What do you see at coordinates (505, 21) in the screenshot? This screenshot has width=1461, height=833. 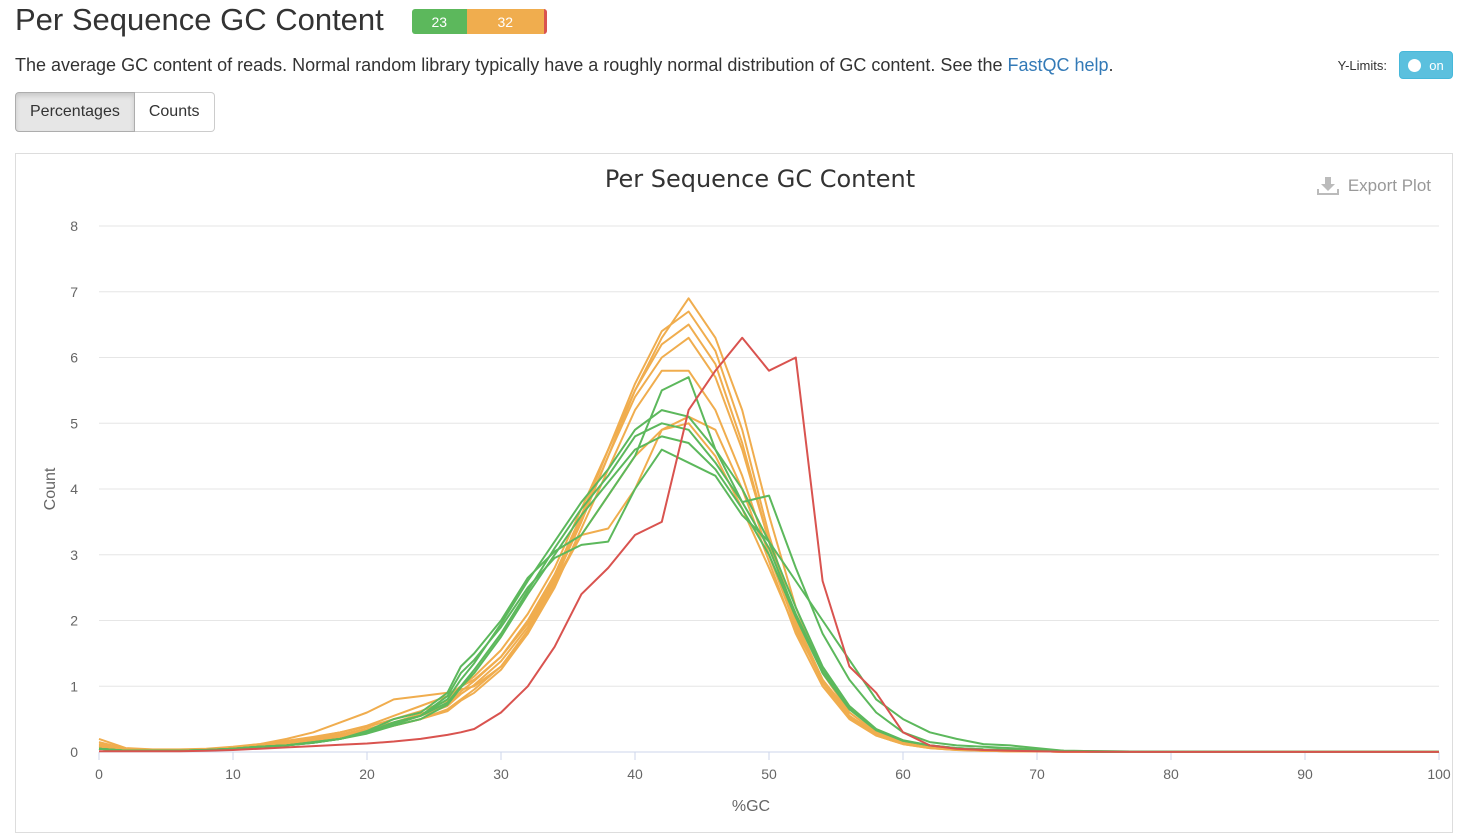 I see `status-warn-badge: 32` at bounding box center [505, 21].